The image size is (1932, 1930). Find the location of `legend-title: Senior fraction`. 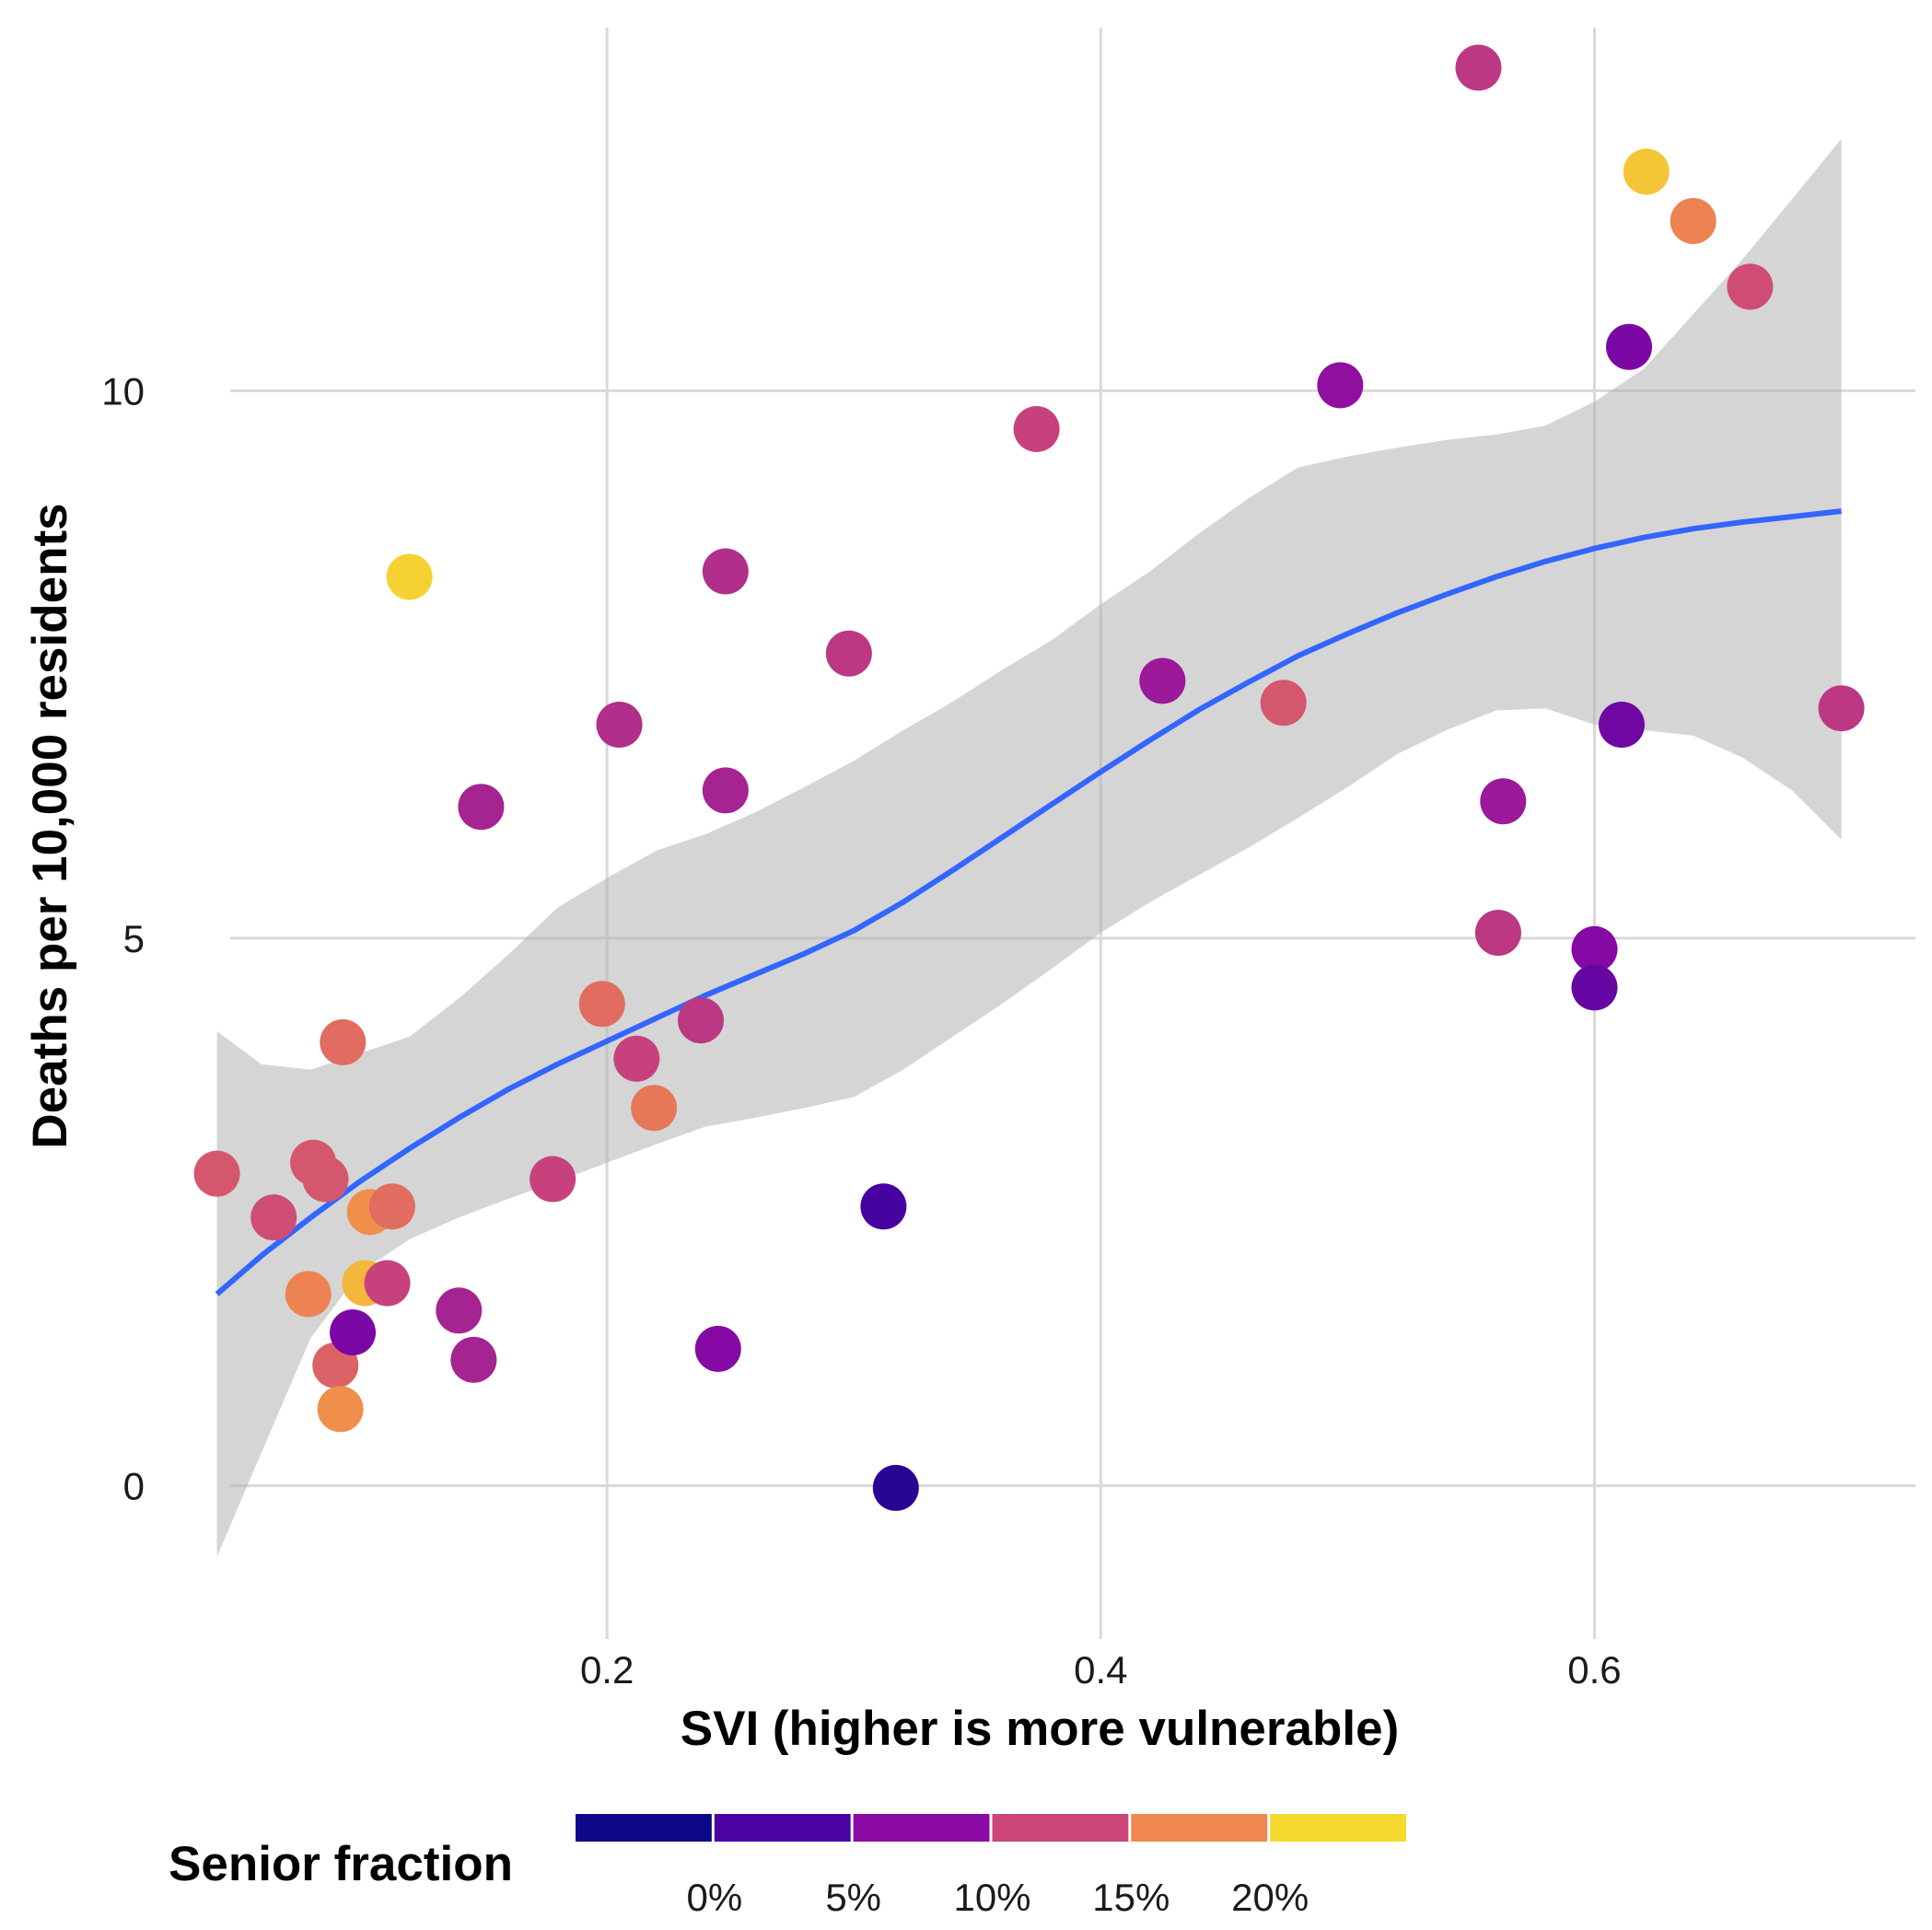

legend-title: Senior fraction is located at coordinates (341, 1864).